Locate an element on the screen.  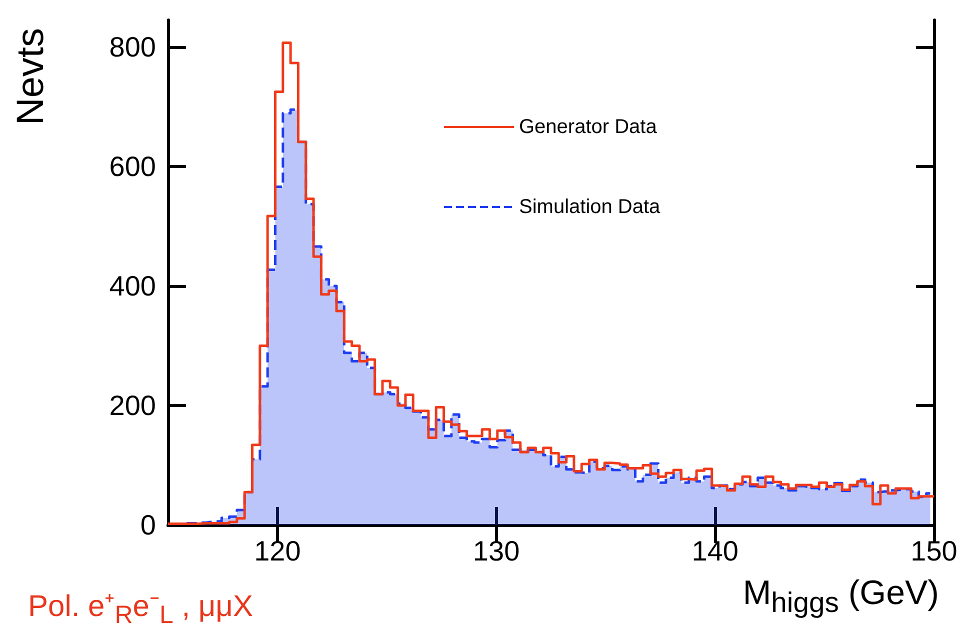
text: Pol. e⁺$_{R}$e⁻$_{L}$ , μμX is located at coordinates (140, 609).